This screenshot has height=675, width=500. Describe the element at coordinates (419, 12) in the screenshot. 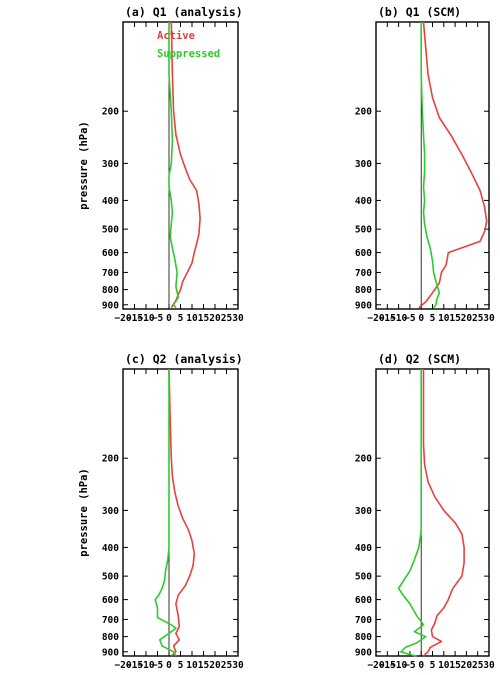

I see `panel-title: (b) Q1 (SCM)` at that location.